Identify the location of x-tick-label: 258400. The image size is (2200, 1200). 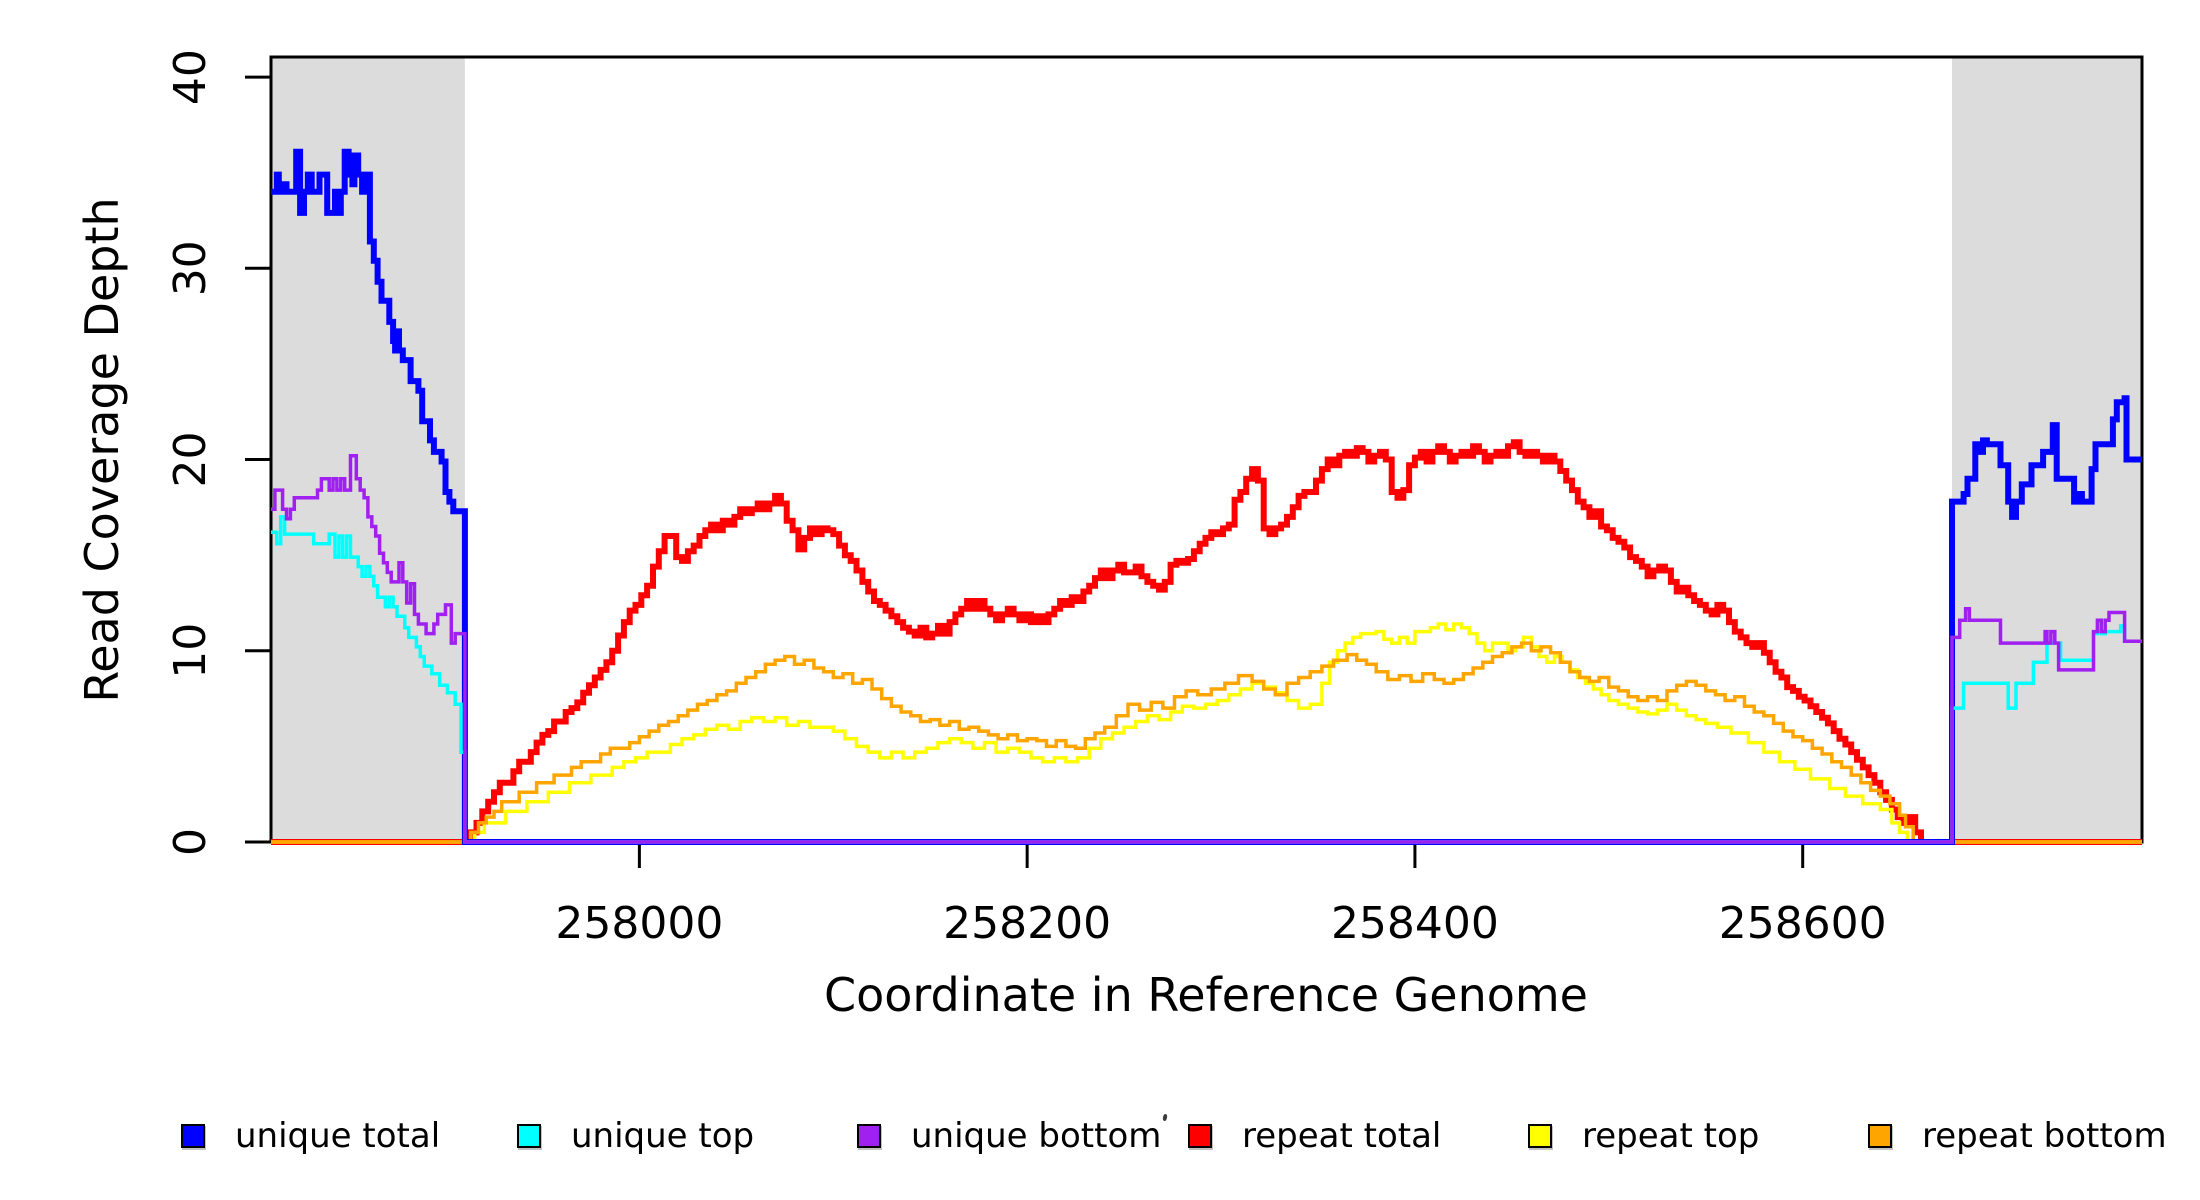
(1415, 923).